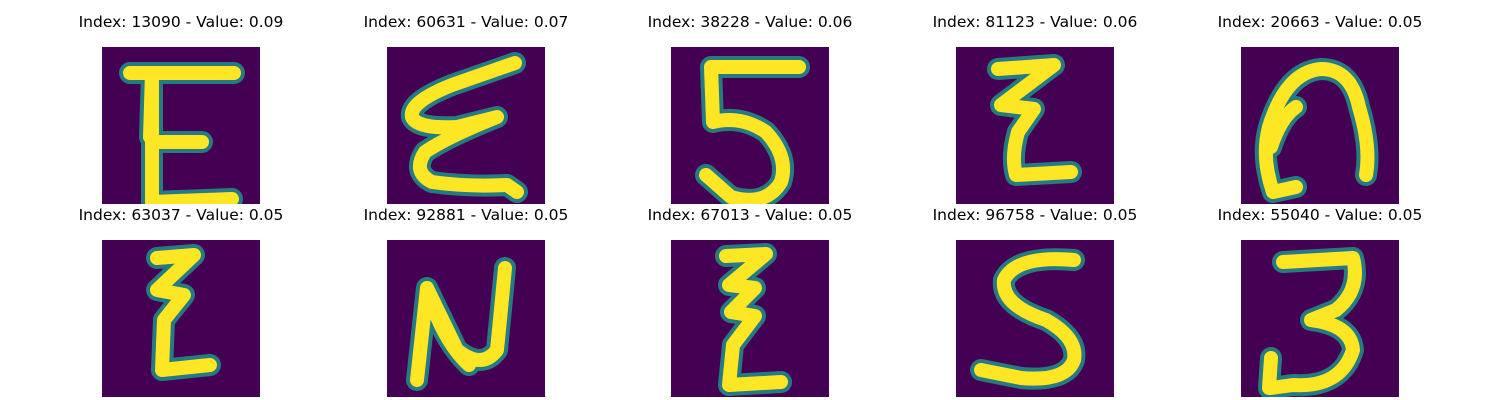 Image resolution: width=1500 pixels, height=400 pixels. What do you see at coordinates (1035, 22) in the screenshot?
I see `cell-title: Index: 81123 - Value: 0.06` at bounding box center [1035, 22].